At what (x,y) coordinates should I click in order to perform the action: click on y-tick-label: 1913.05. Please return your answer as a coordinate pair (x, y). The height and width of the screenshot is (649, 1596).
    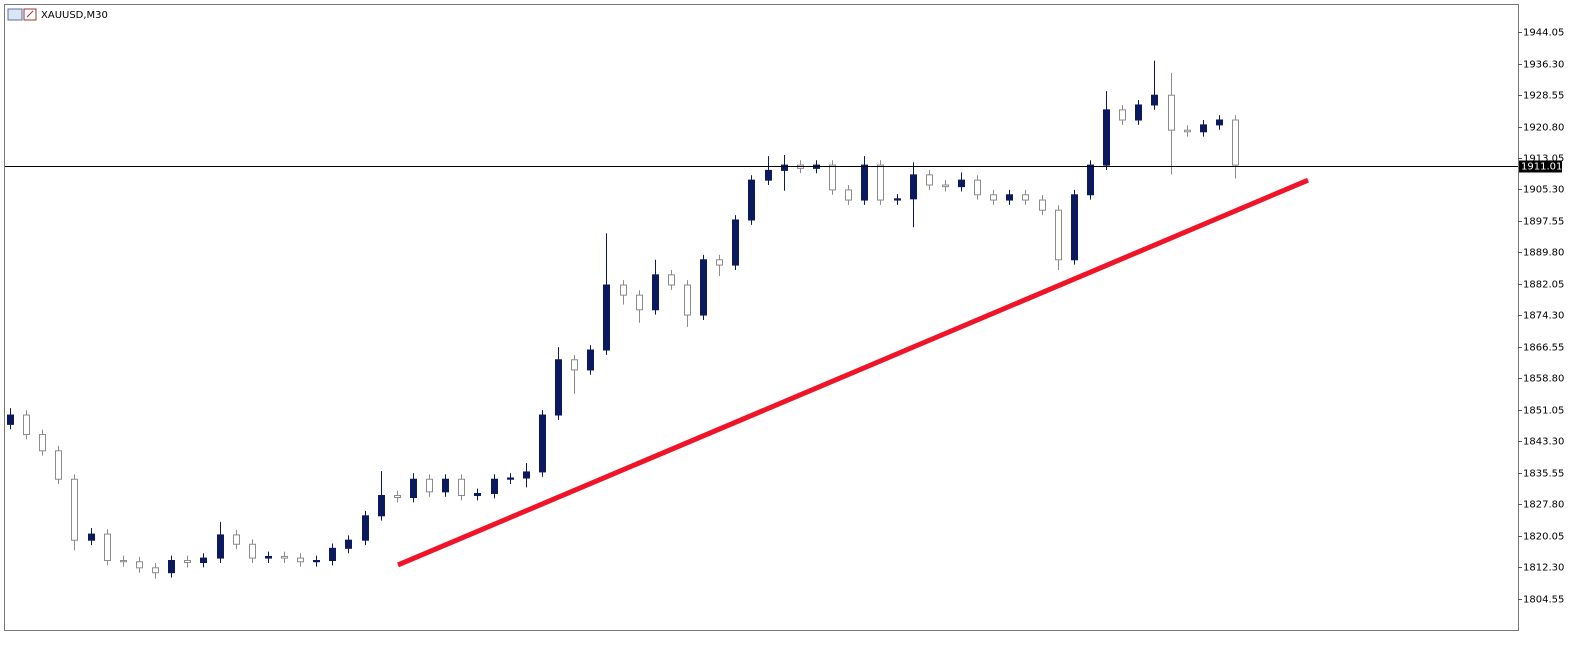
    Looking at the image, I should click on (1543, 159).